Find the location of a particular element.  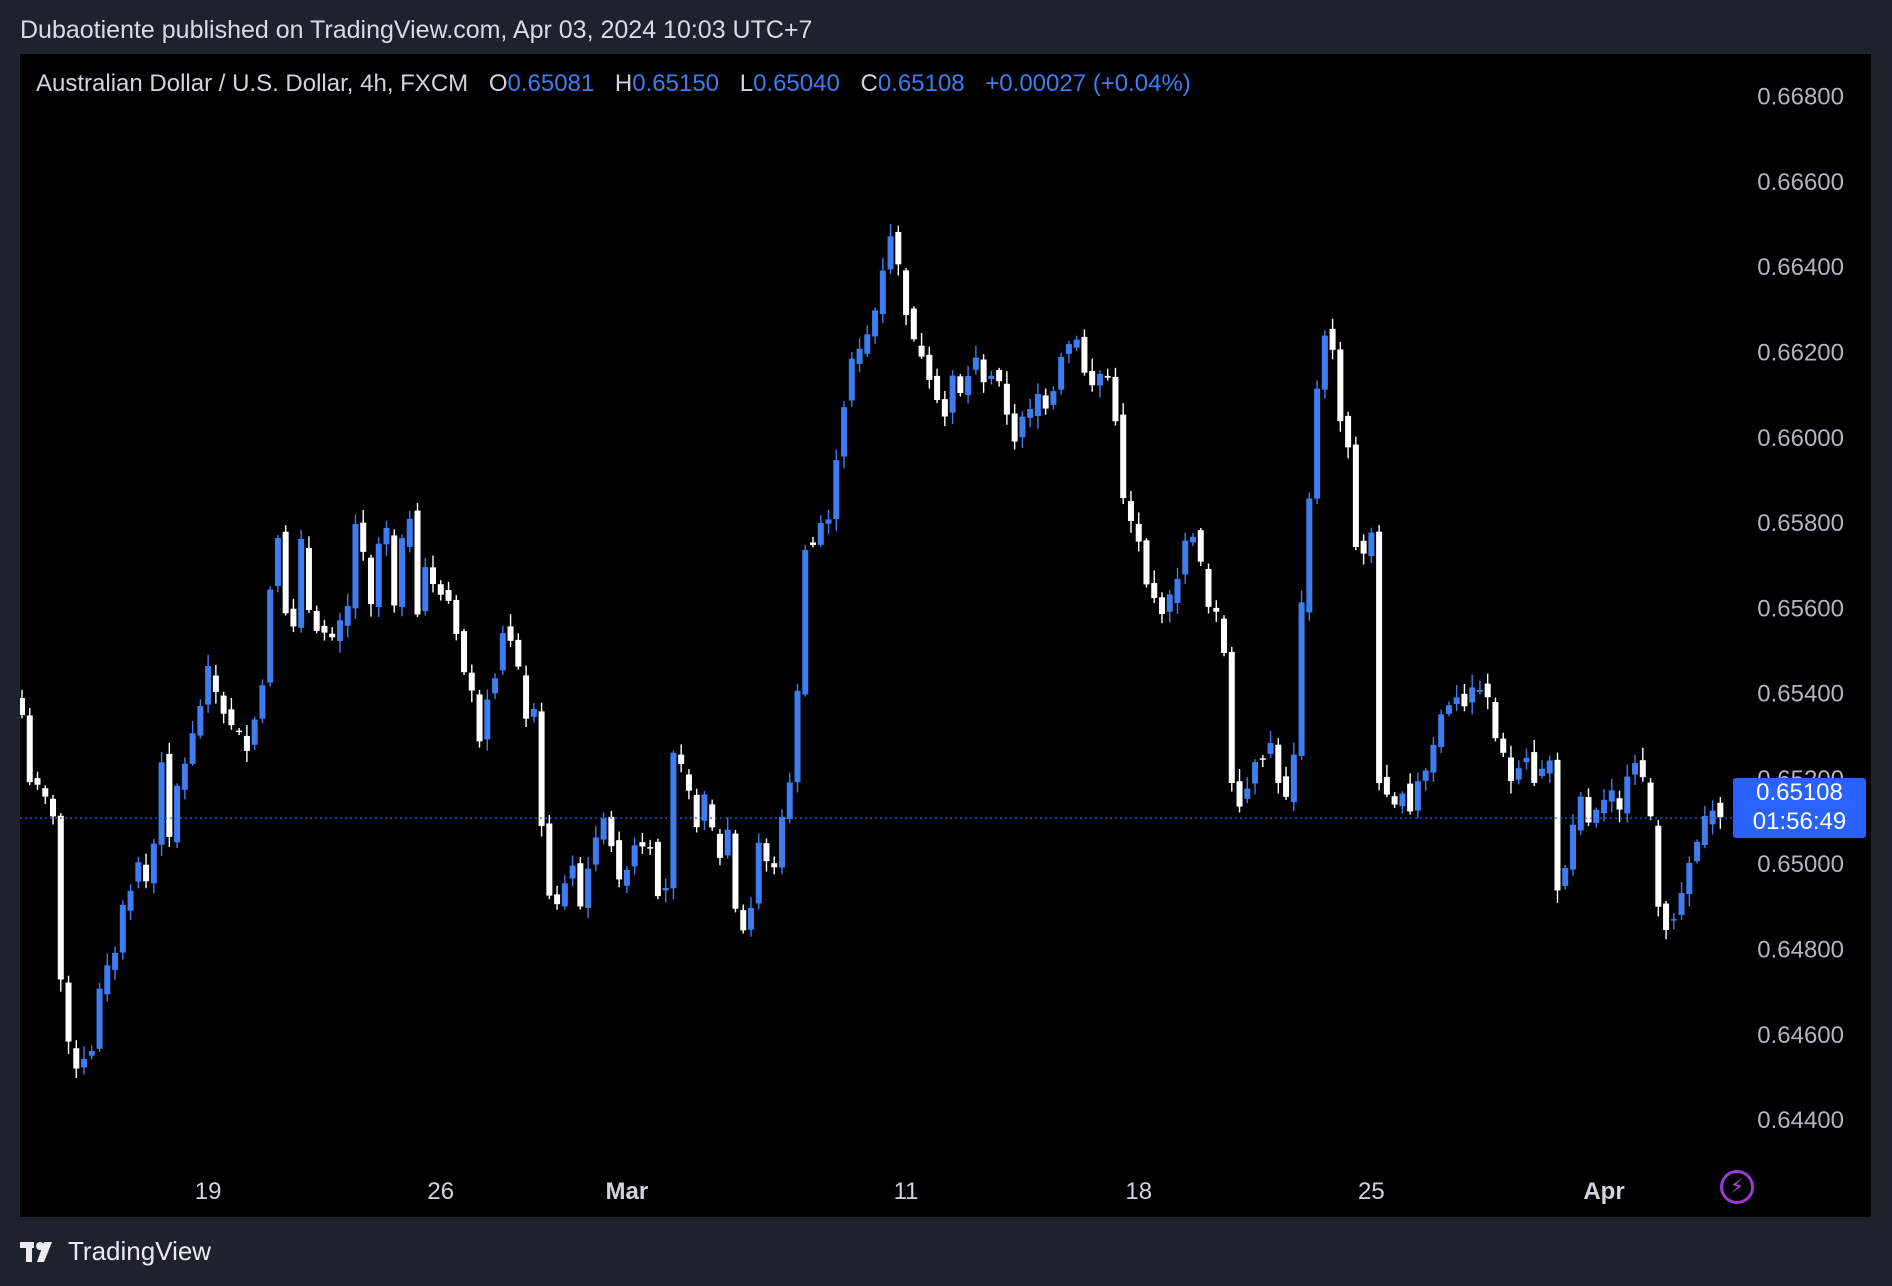

x-axis-tick-label: 11 is located at coordinates (906, 1191).